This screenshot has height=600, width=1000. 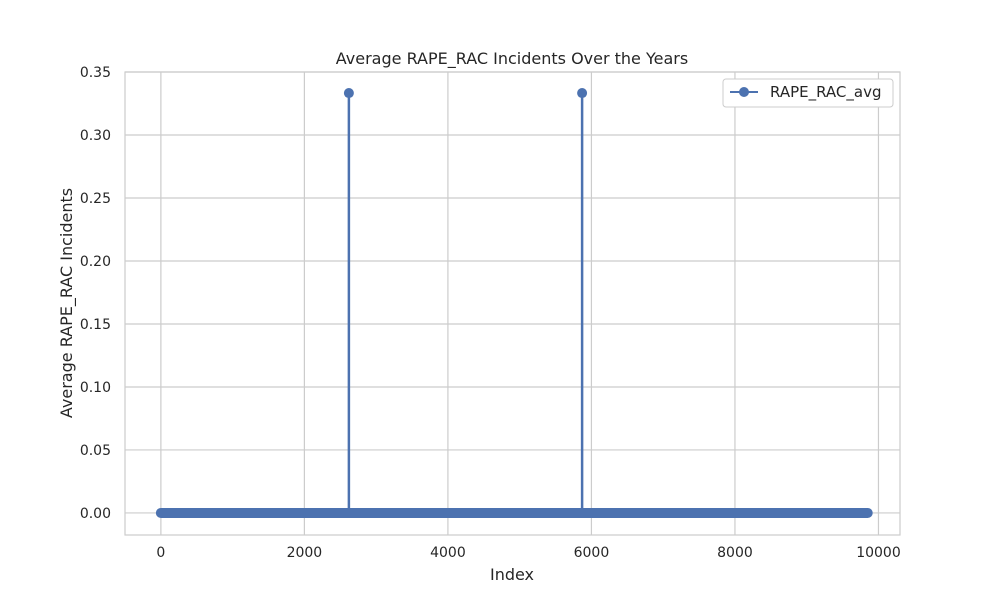 I want to click on y-tick-label: 0.20, so click(x=95, y=262).